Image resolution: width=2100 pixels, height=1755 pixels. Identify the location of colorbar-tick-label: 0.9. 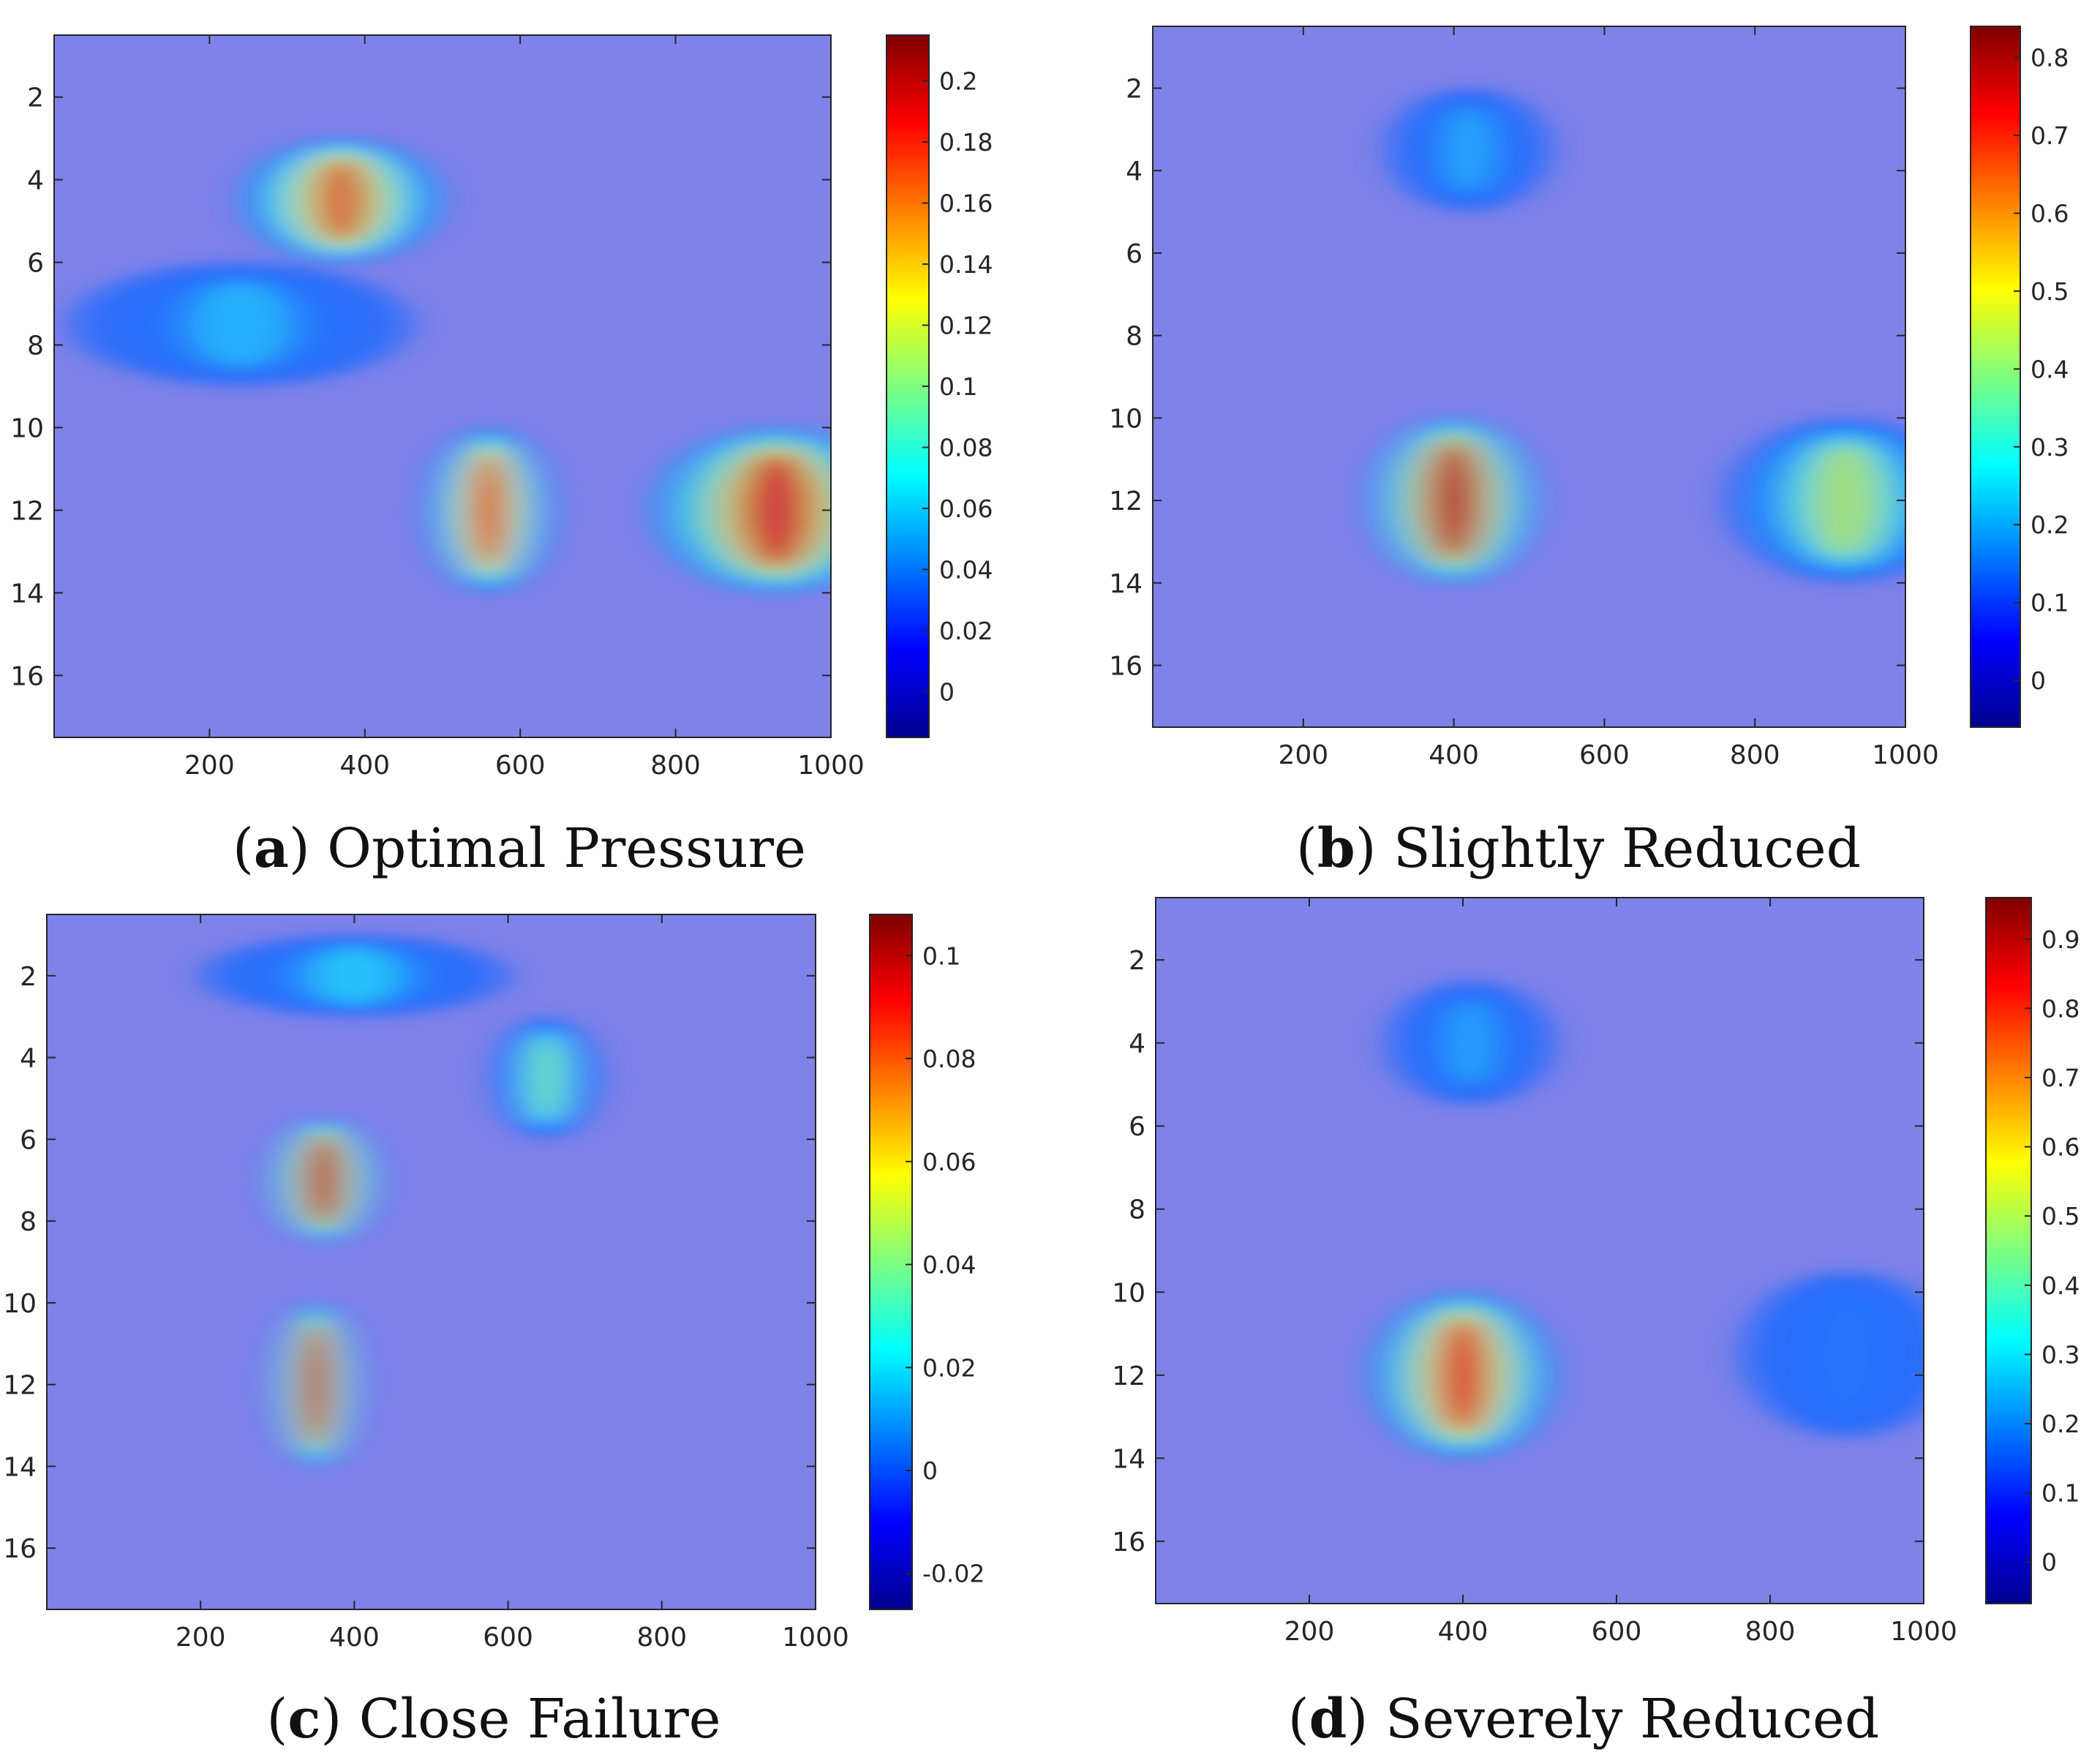
(2060, 939).